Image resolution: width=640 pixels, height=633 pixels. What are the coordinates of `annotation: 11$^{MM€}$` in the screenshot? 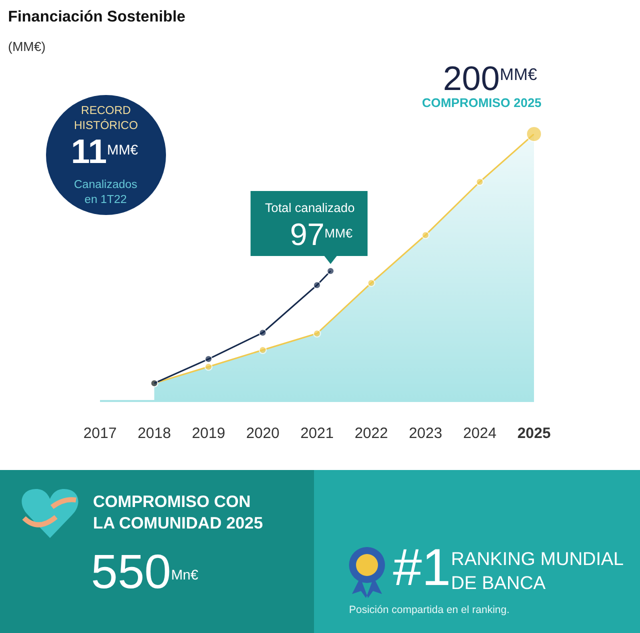 It's located at (104, 152).